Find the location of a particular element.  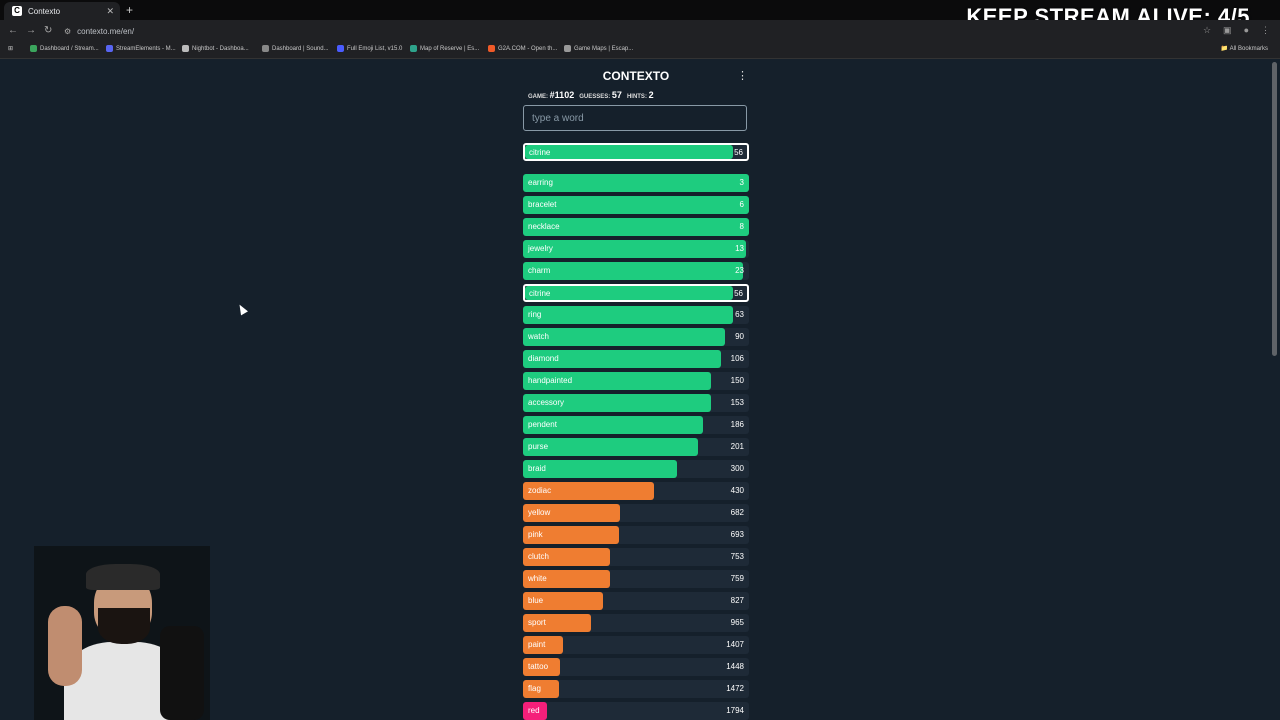

bookmark-item: Full Emoji List, v15.0 is located at coordinates (369, 48).